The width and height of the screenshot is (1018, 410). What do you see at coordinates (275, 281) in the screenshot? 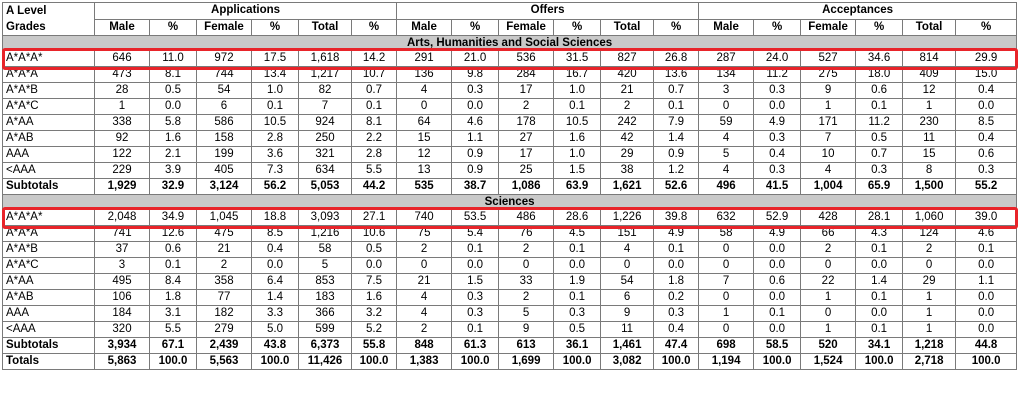
I see `value-cell: 6.4` at bounding box center [275, 281].